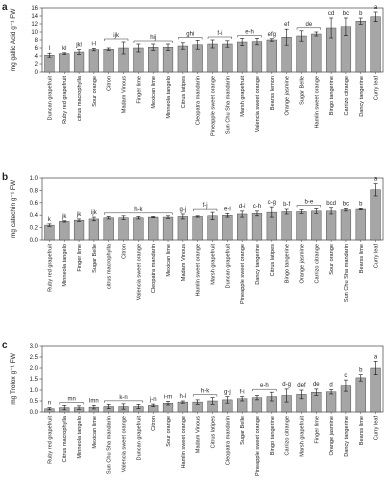 The width and height of the screenshot is (386, 500). Describe the element at coordinates (37, 49) in the screenshot. I see `y-tick-label: 6` at that location.